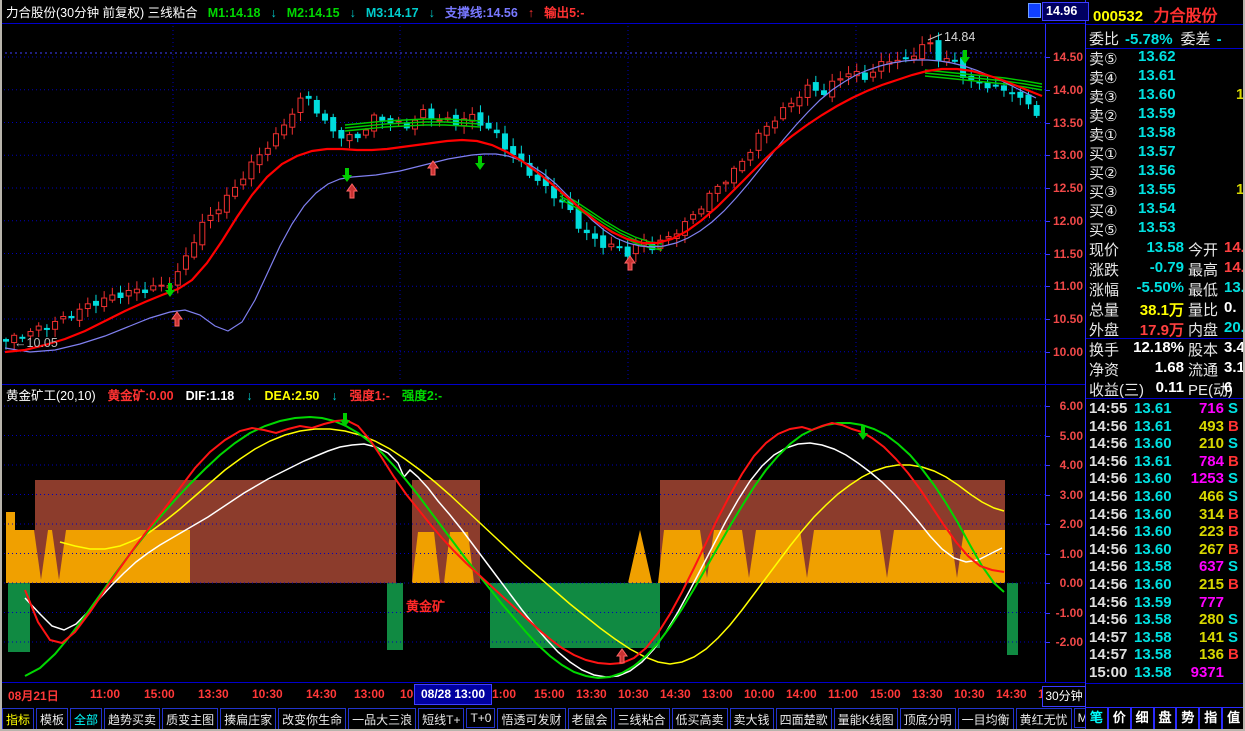  I want to click on toolbar-button-质变主图: 质变主图, so click(190, 719).